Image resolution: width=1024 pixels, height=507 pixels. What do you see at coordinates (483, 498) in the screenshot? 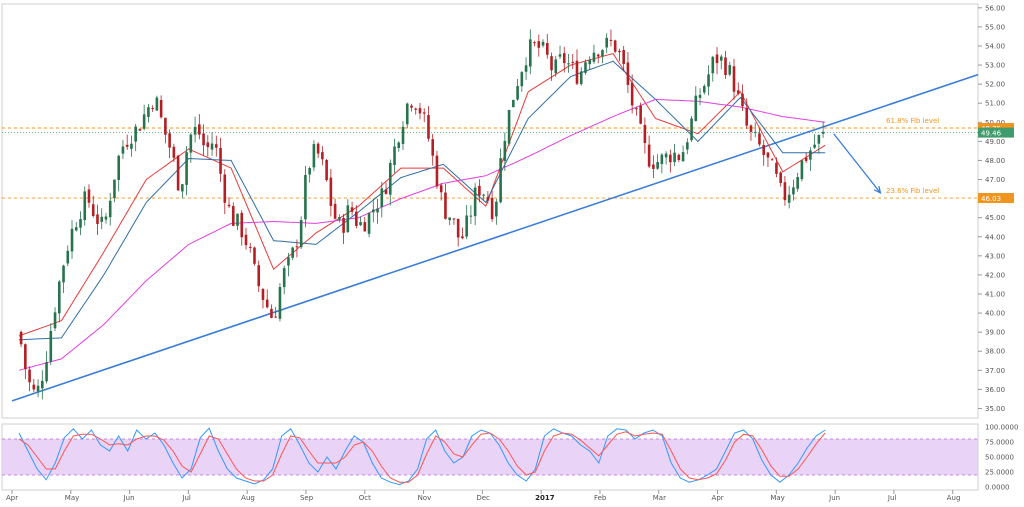
I see `x-tick-label: Dec` at bounding box center [483, 498].